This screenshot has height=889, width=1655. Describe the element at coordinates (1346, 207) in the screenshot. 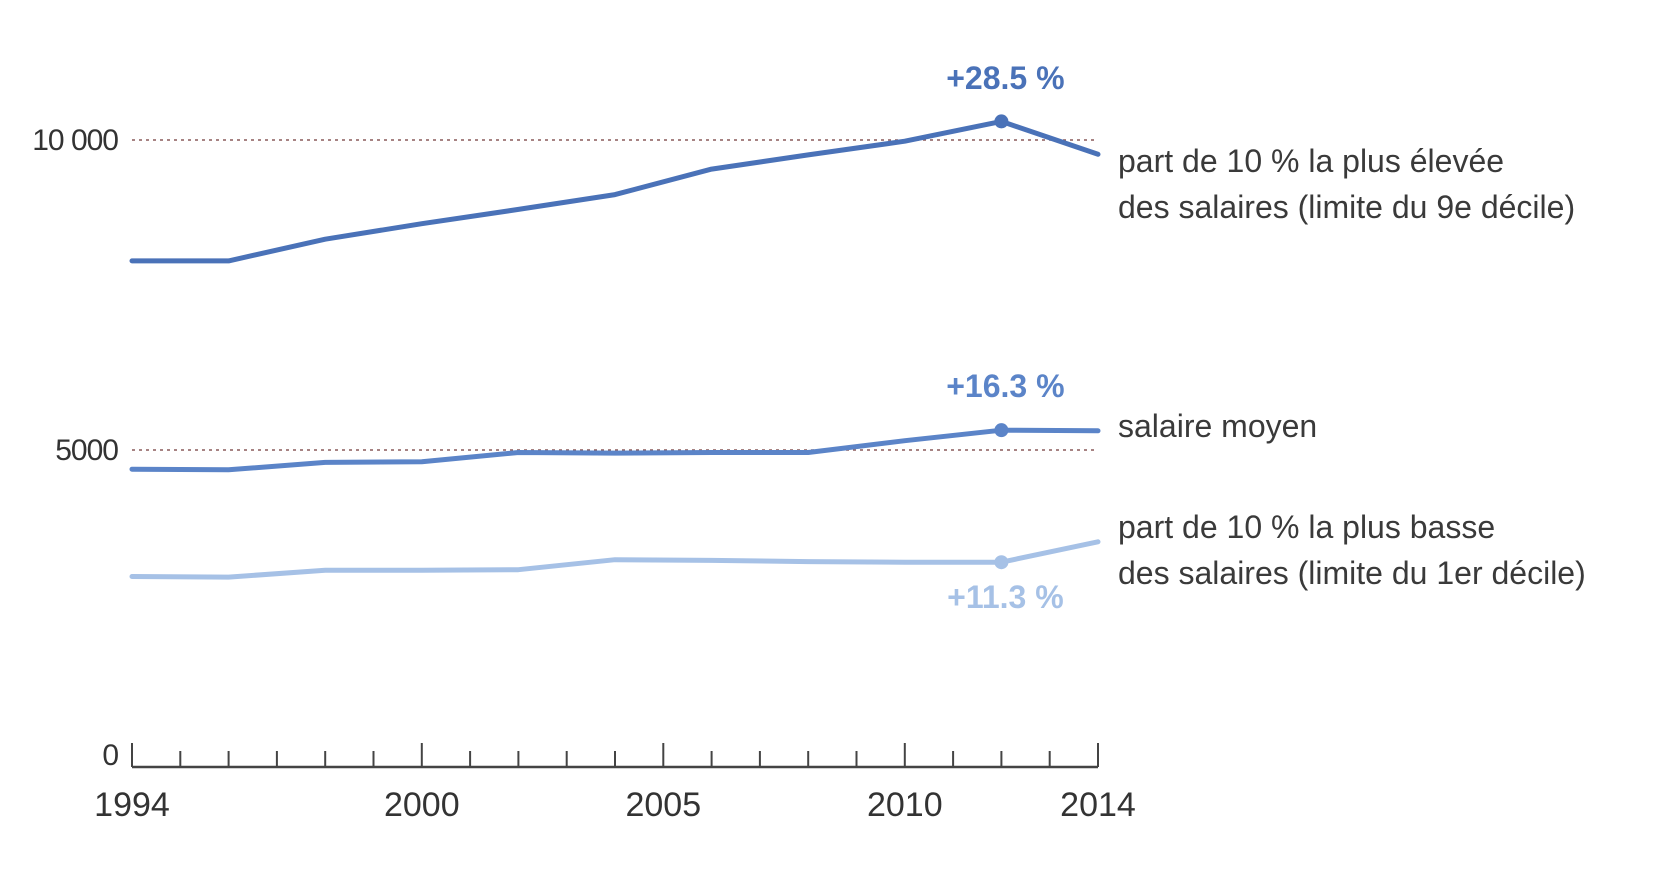

I see `series-label-0: des salaires (limite du 9e décile)` at that location.